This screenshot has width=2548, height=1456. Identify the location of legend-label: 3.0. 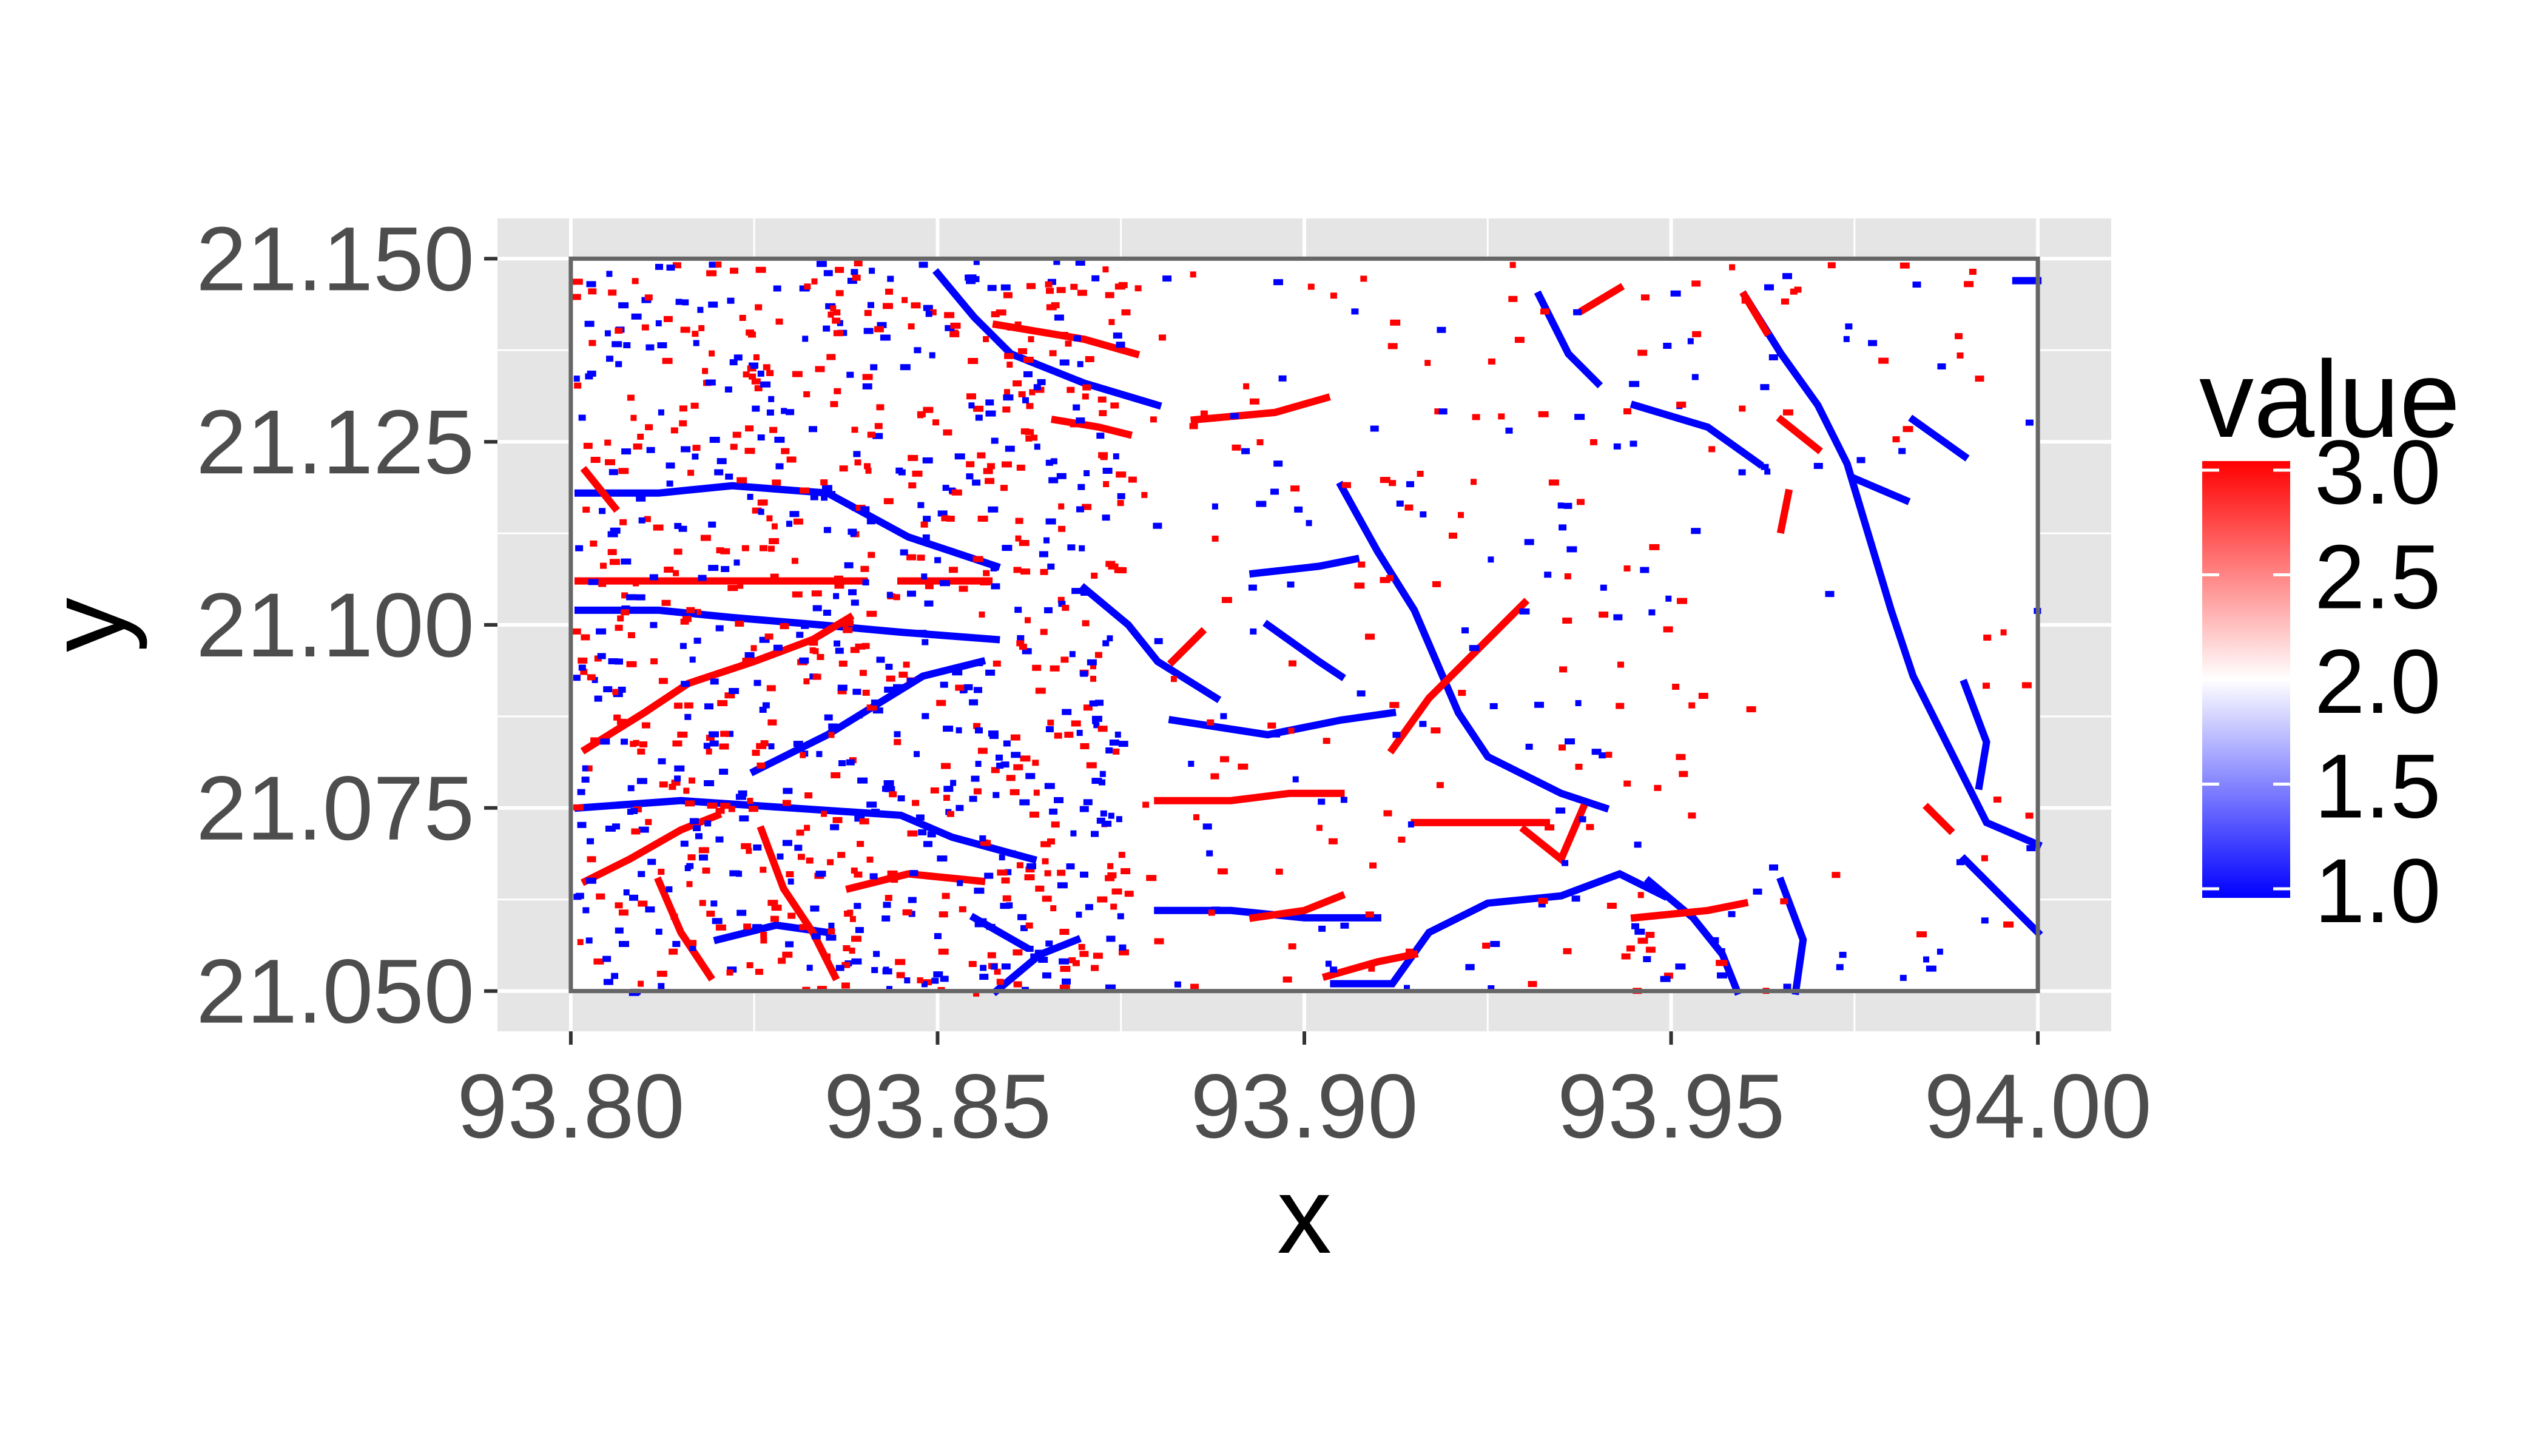
(2377, 472).